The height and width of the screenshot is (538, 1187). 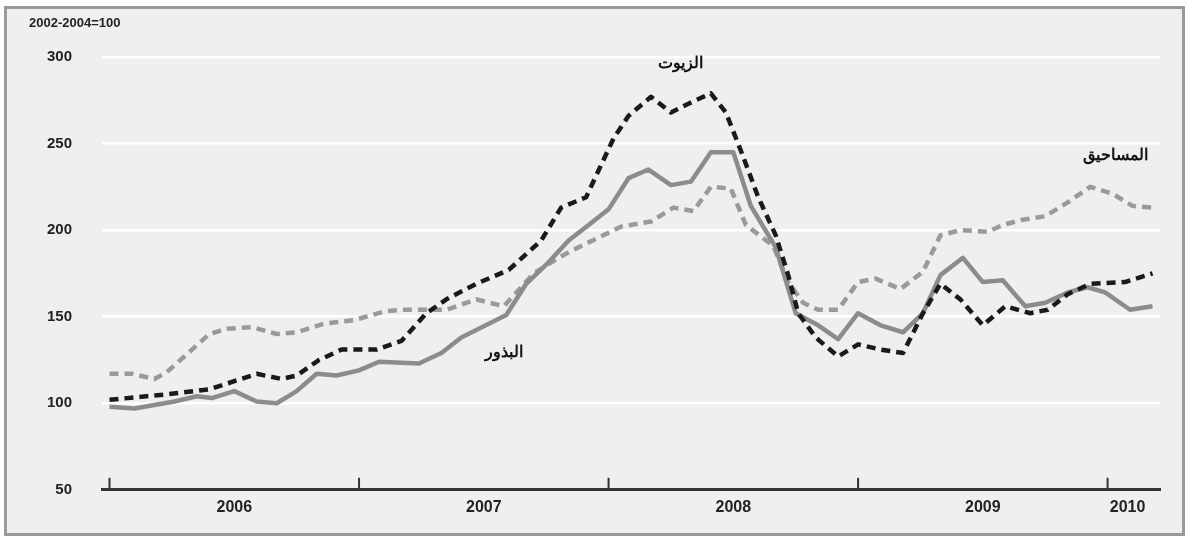 I want to click on x-tick-label: 2008, so click(x=733, y=506).